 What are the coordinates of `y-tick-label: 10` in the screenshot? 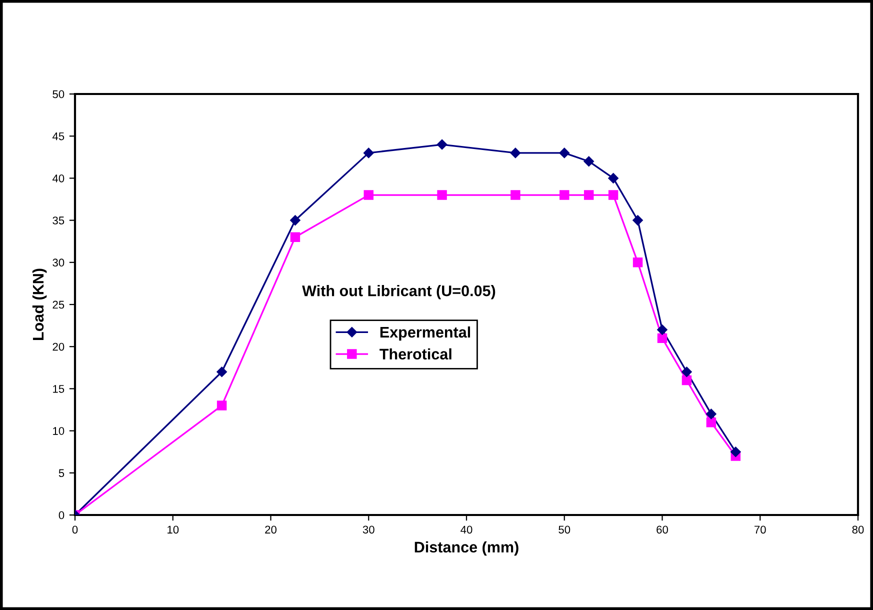 It's located at (58, 431).